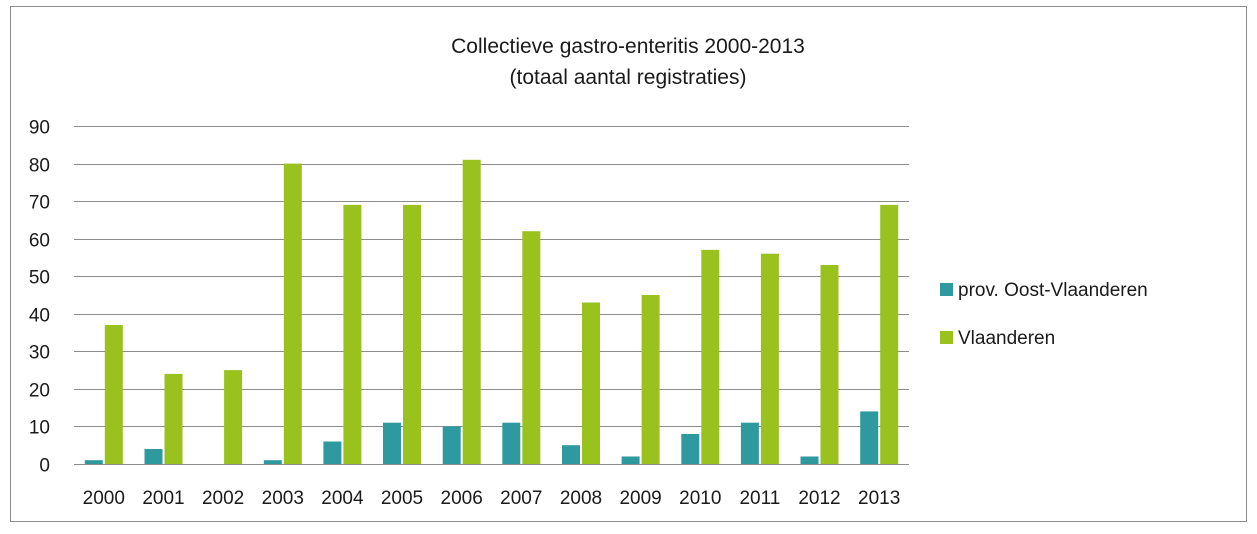 Image resolution: width=1257 pixels, height=534 pixels. Describe the element at coordinates (332, 452) in the screenshot. I see `bar-series1-2004` at that location.